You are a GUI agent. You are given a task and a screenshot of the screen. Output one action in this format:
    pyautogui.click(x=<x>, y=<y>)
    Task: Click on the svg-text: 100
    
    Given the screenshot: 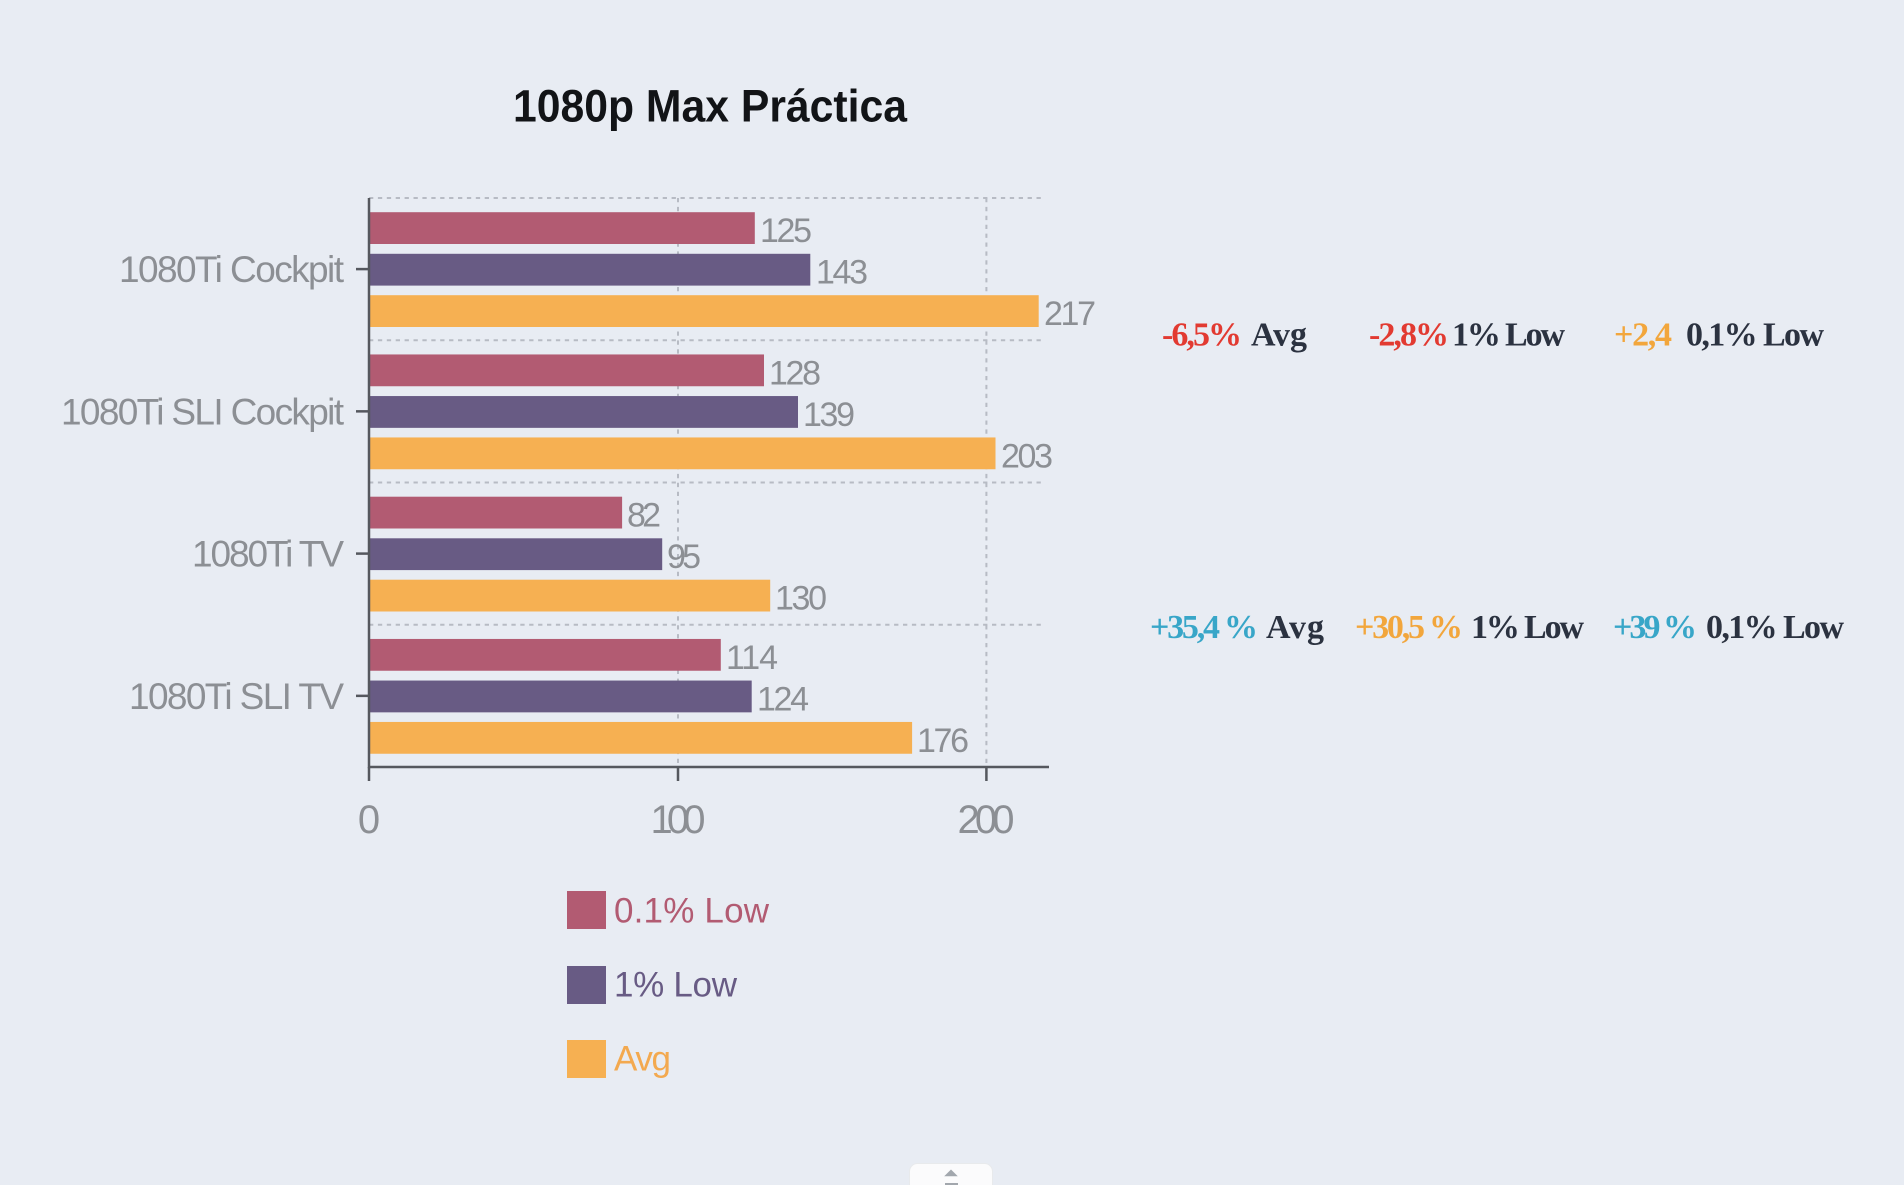 What is the action you would take?
    pyautogui.click(x=678, y=820)
    